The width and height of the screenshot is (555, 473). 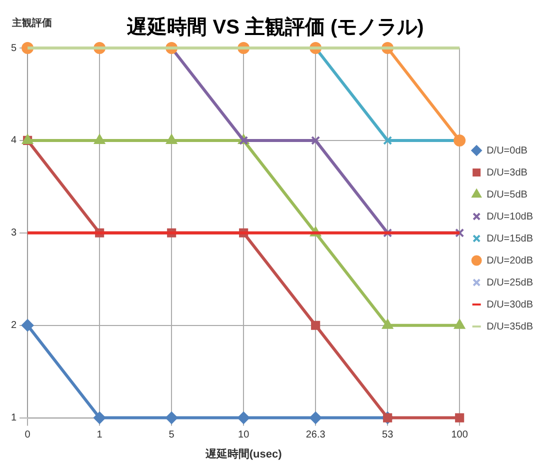 What do you see at coordinates (171, 435) in the screenshot?
I see `x-tick-label: 5` at bounding box center [171, 435].